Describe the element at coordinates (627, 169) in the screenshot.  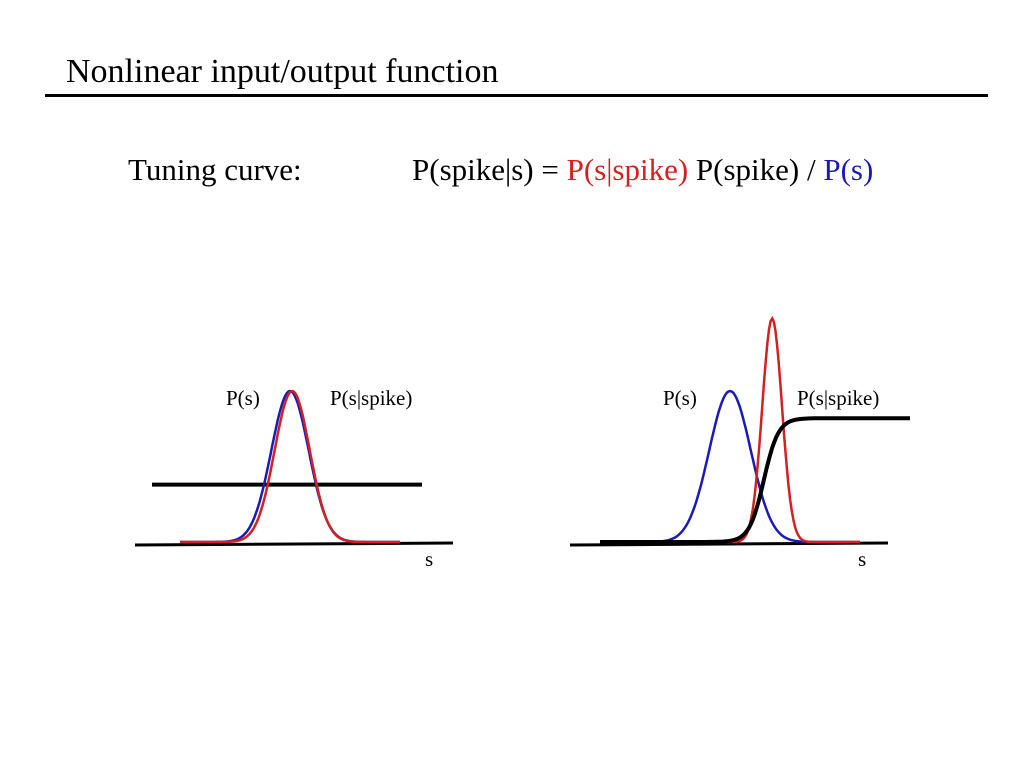
I see `formula-likelihood: P(s|spike)` at that location.